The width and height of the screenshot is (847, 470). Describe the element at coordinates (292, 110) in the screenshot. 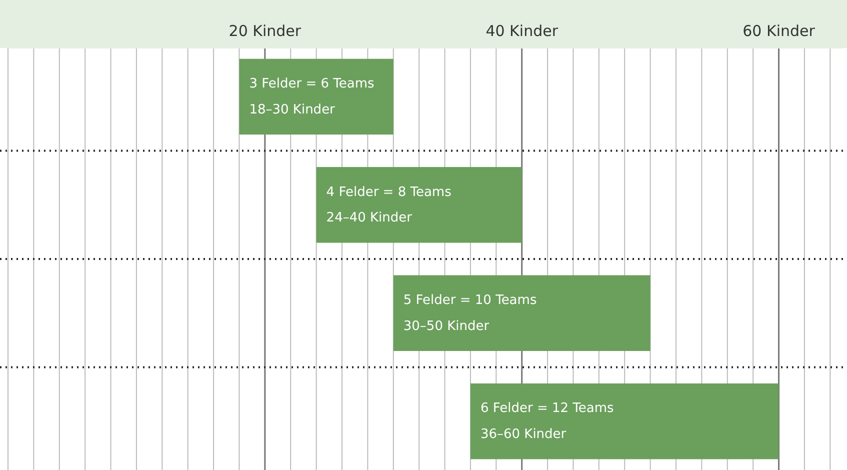

I see `data-label: 18–30 Kinder` at that location.